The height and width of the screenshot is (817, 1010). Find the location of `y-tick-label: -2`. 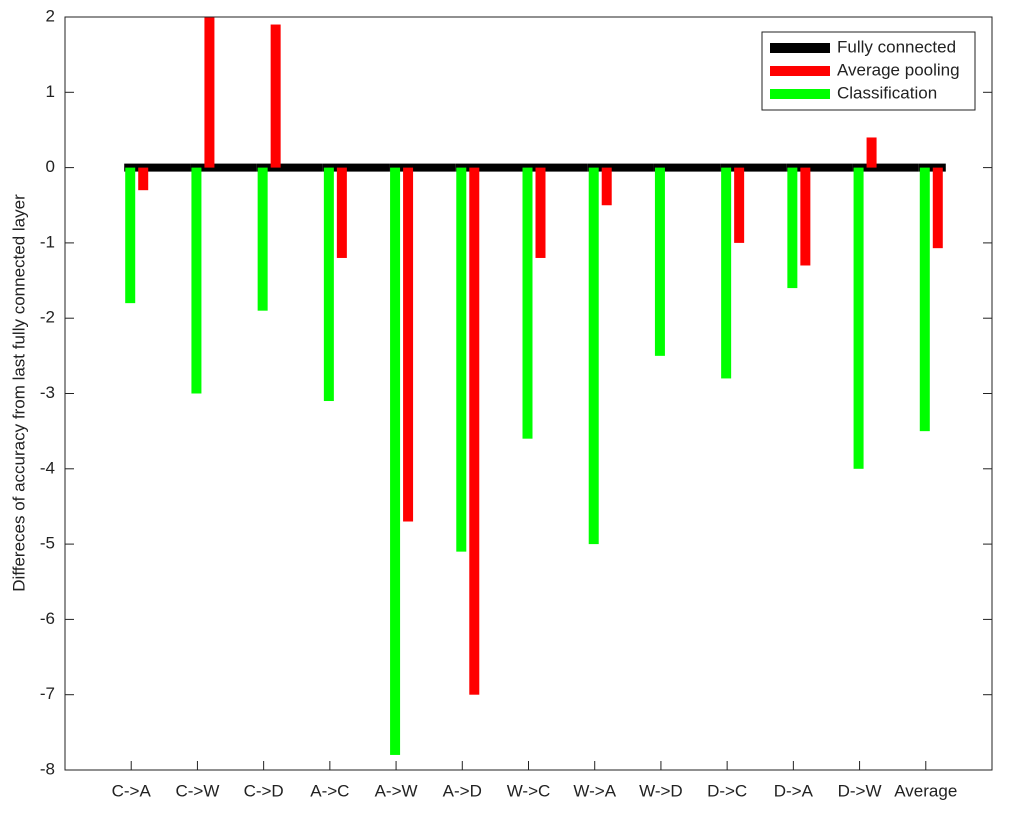

y-tick-label: -2 is located at coordinates (47, 317).